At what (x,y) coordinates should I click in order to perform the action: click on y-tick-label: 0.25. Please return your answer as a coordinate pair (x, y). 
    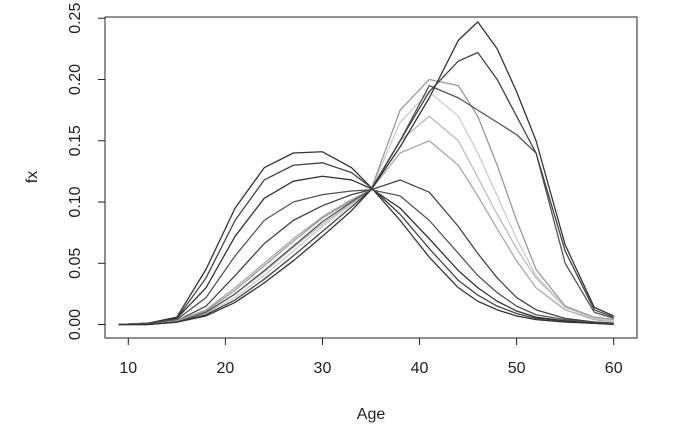
    Looking at the image, I should click on (75, 18).